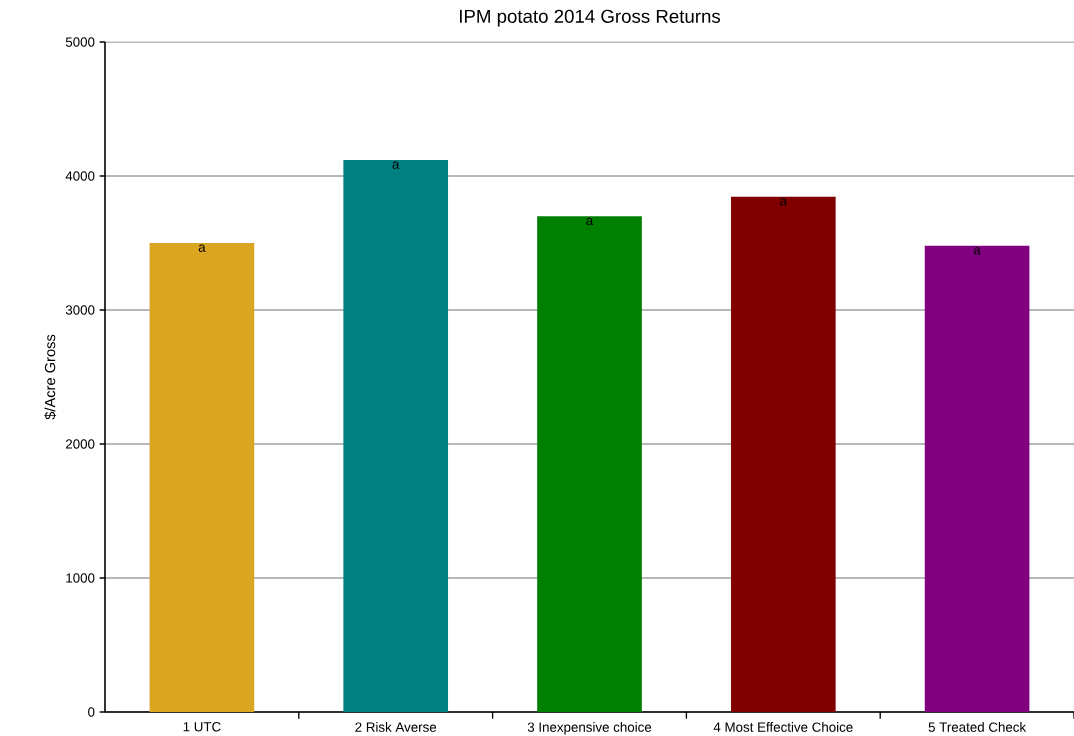 The image size is (1074, 736). Describe the element at coordinates (977, 727) in the screenshot. I see `x-tick-label: 5 Treated Check` at that location.